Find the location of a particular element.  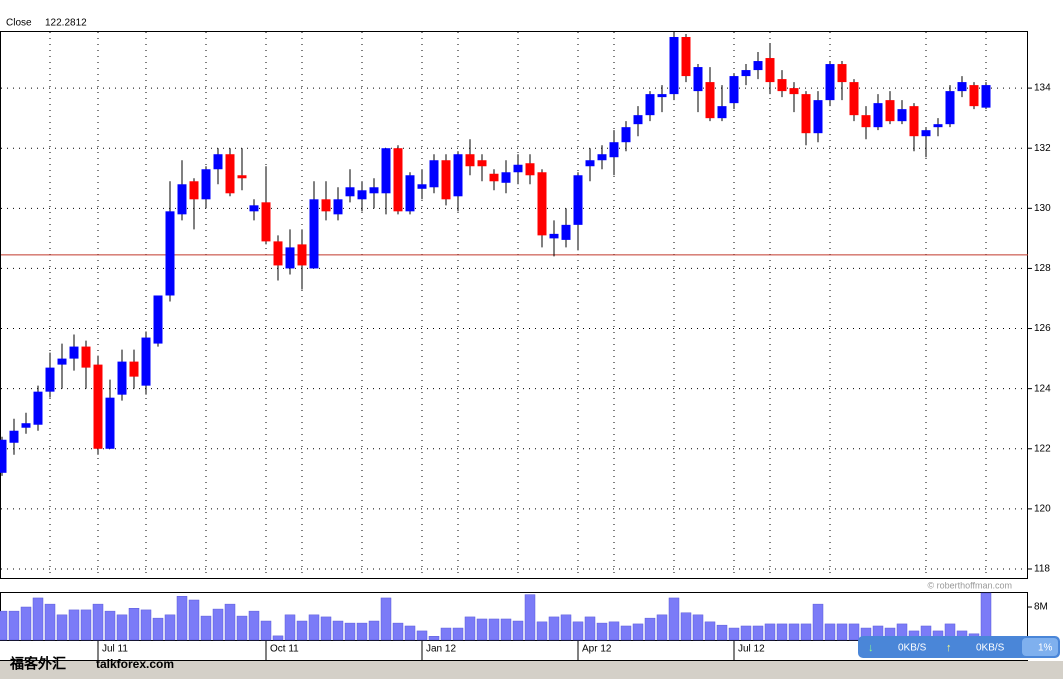

net-widget: ↓ ↑ 0KB/S 0KB/S 1% is located at coordinates (959, 647).